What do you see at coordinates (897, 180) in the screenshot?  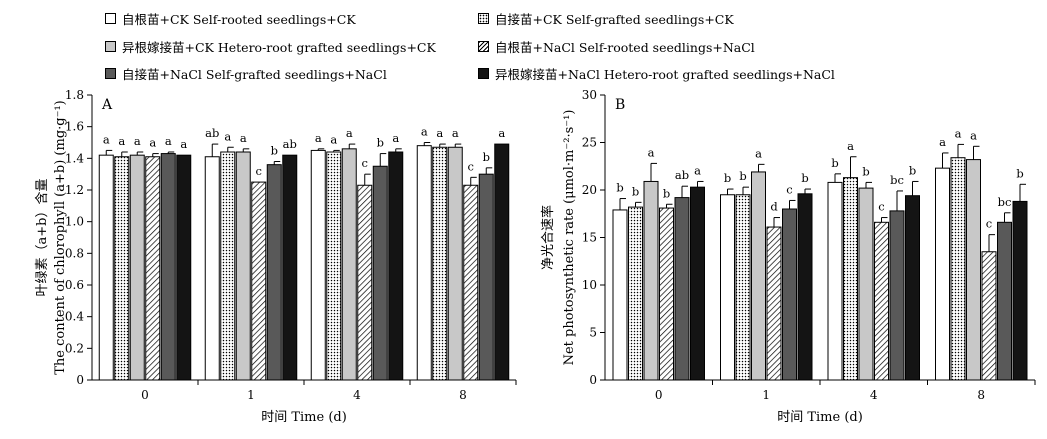 I see `significance-letter: bc` at bounding box center [897, 180].